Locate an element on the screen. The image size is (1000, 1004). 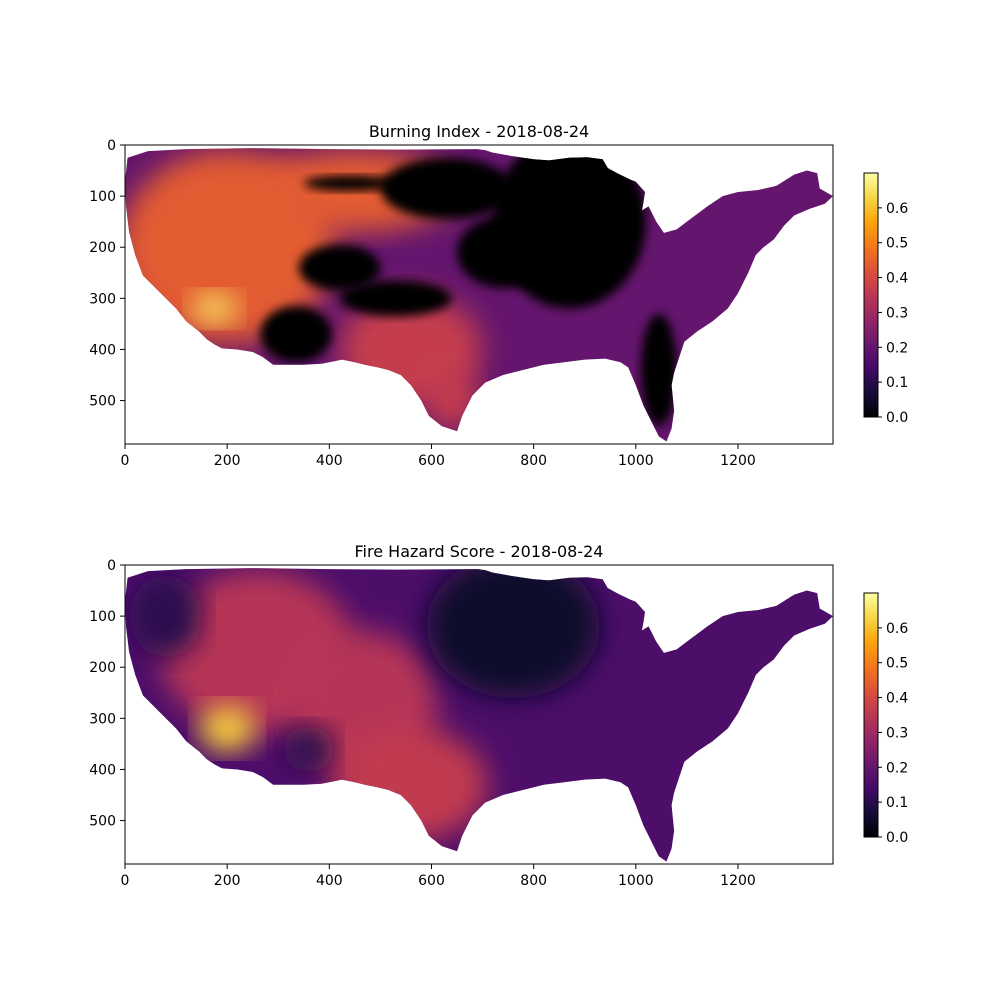
heatmap-region-northern-plains is located at coordinates (513, 633).